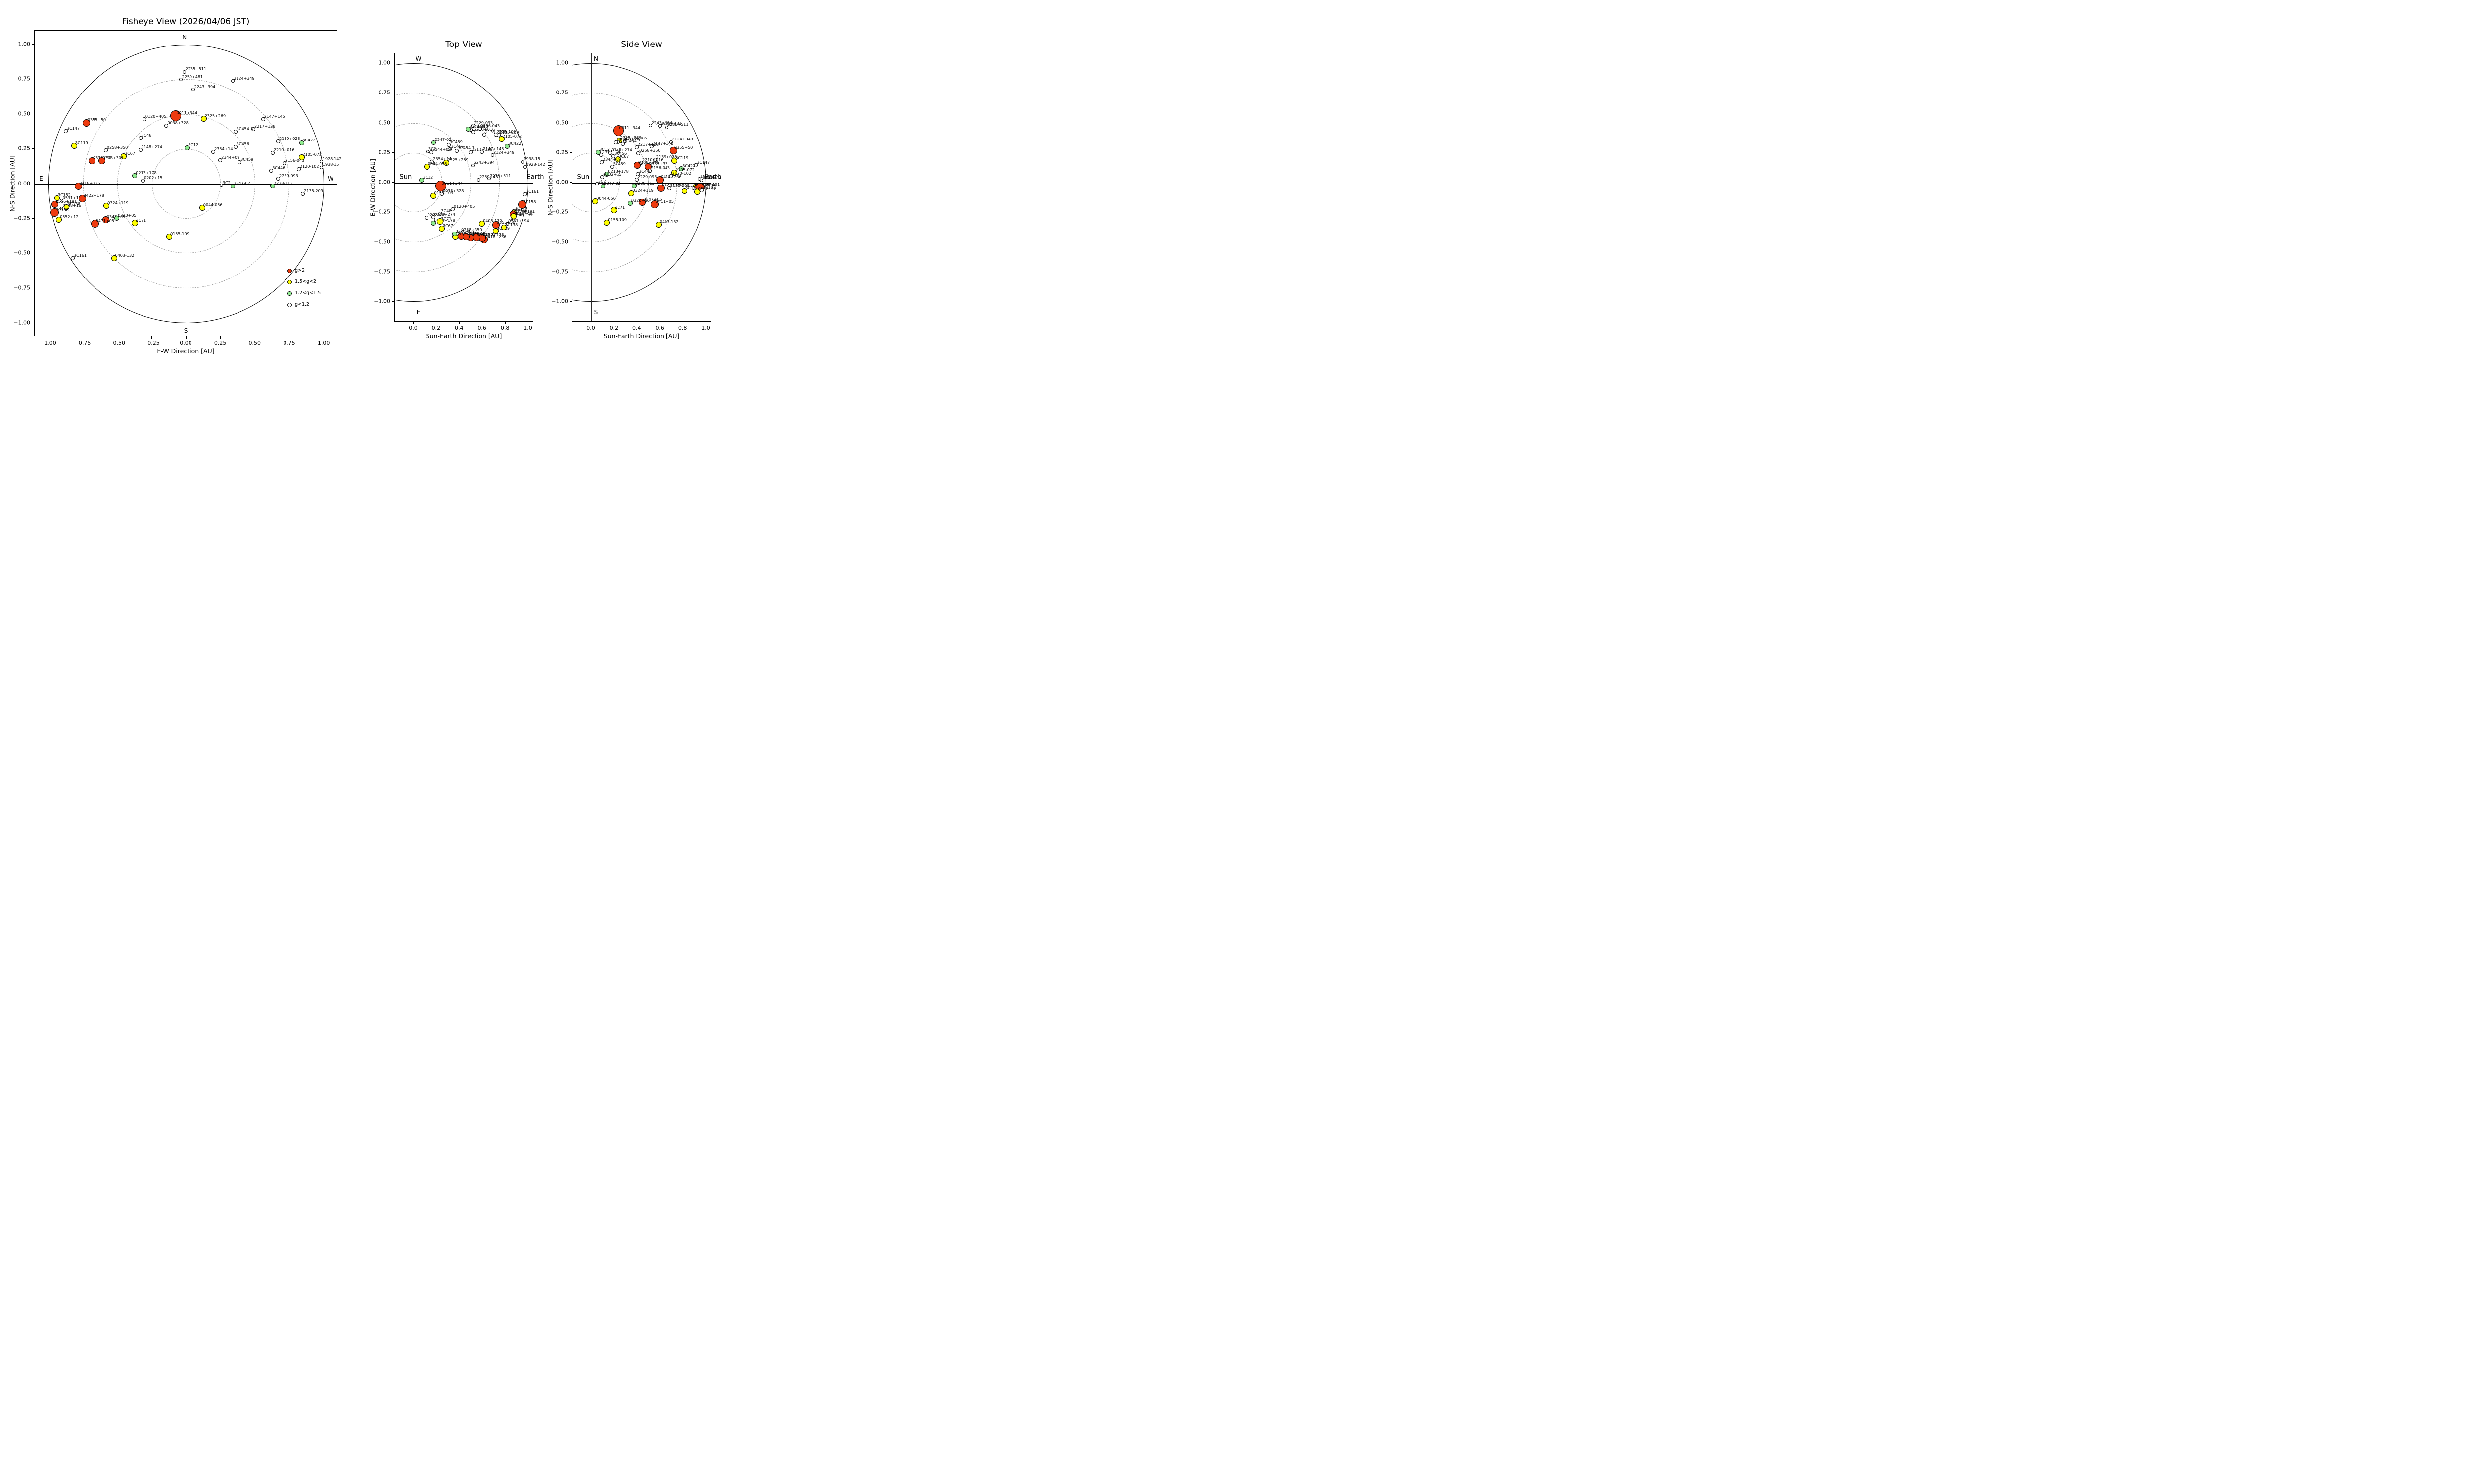  I want to click on data-point-2354+14, so click(432, 162).